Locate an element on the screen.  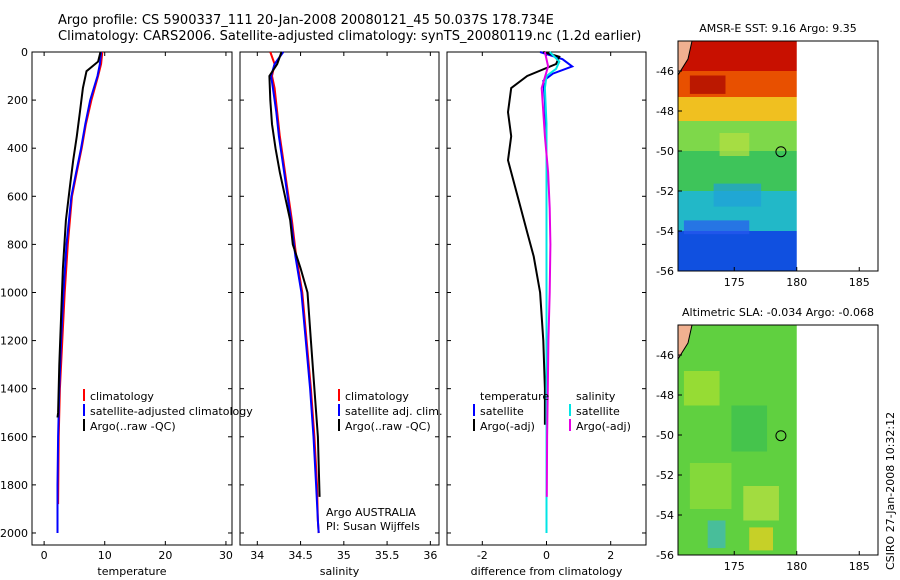
x-tick-label-difference: -2 is located at coordinates (482, 555).